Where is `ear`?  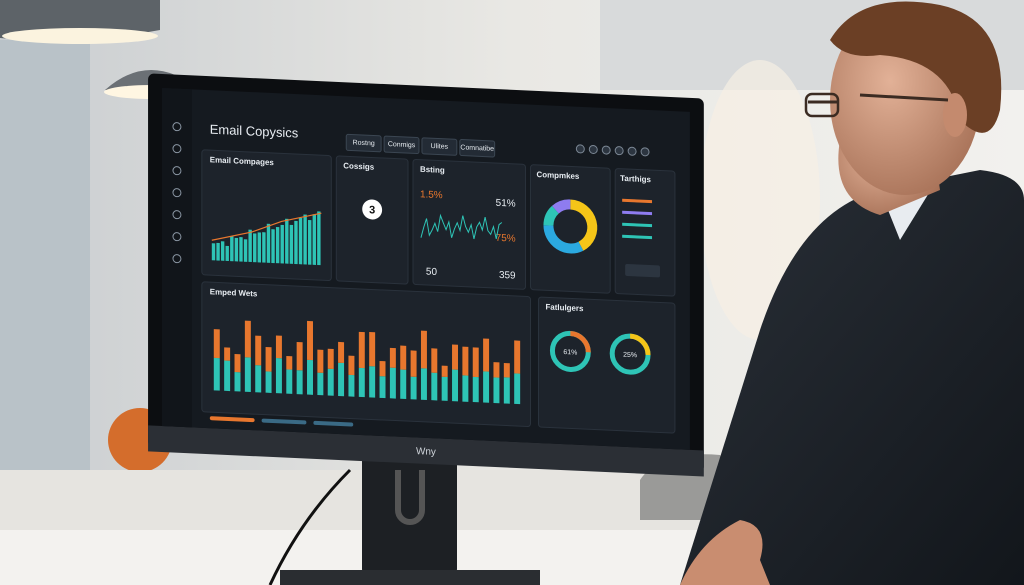
ear is located at coordinates (955, 115).